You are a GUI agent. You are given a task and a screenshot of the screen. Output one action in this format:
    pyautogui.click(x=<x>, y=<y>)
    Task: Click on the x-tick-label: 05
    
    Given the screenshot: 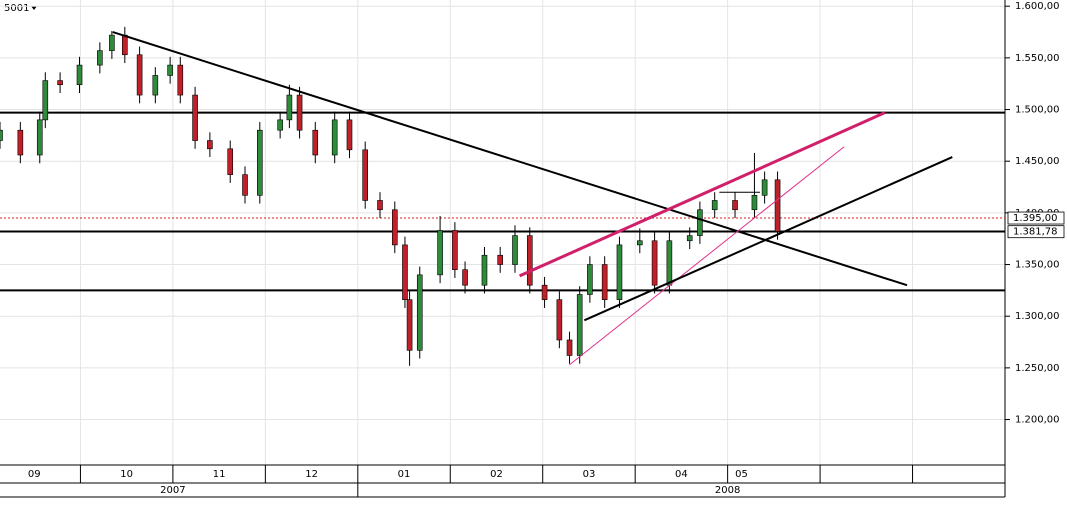 What is the action you would take?
    pyautogui.click(x=741, y=474)
    